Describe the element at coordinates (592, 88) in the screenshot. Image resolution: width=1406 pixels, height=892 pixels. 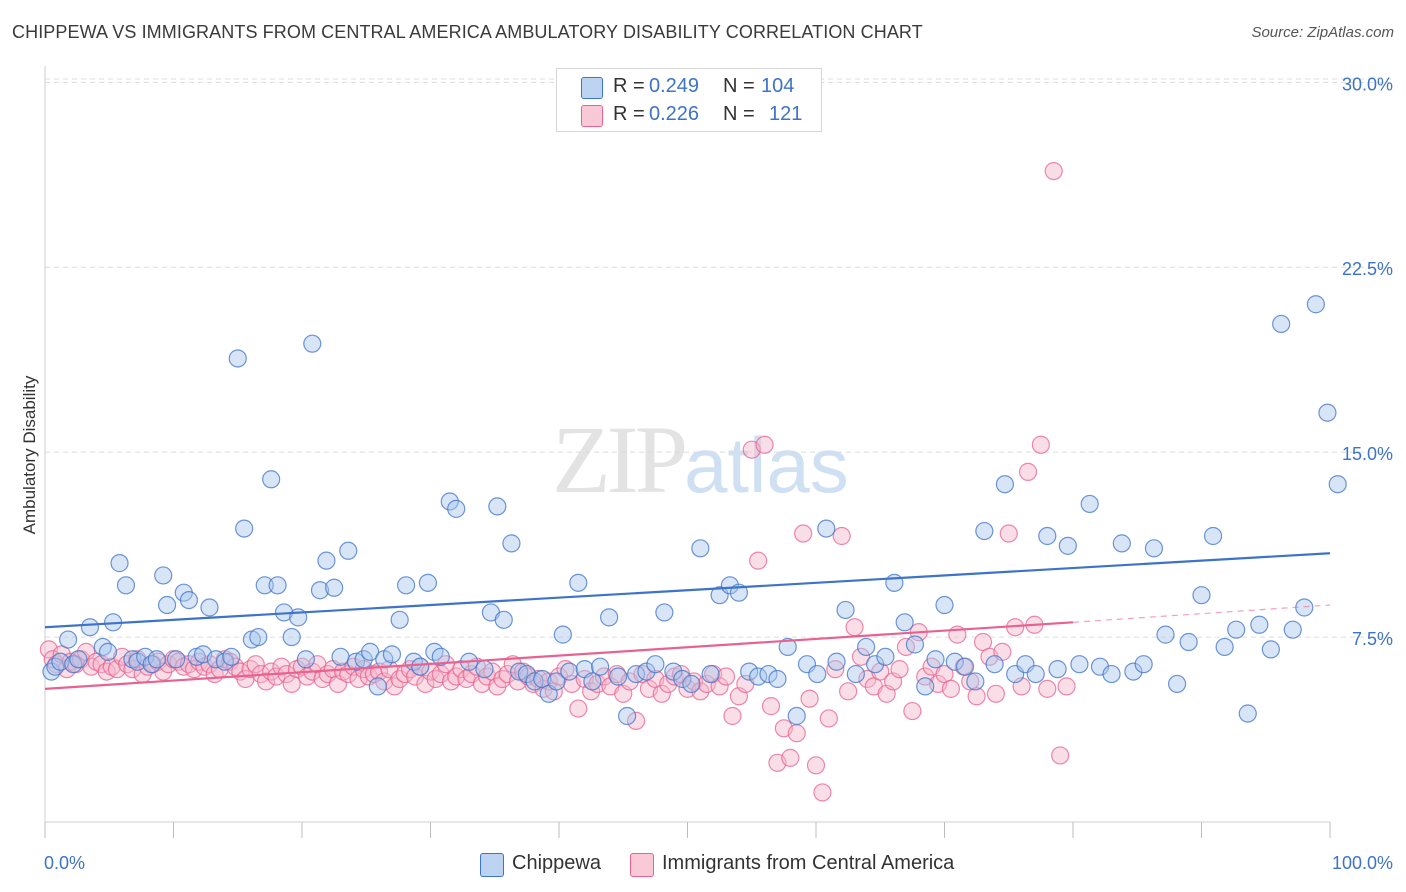
I see `chippewa-swatch` at that location.